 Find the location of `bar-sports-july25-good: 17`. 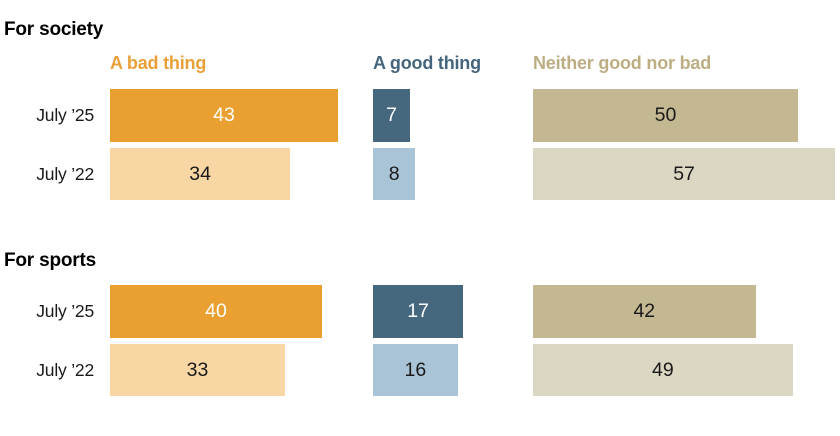

bar-sports-july25-good: 17 is located at coordinates (418, 311).